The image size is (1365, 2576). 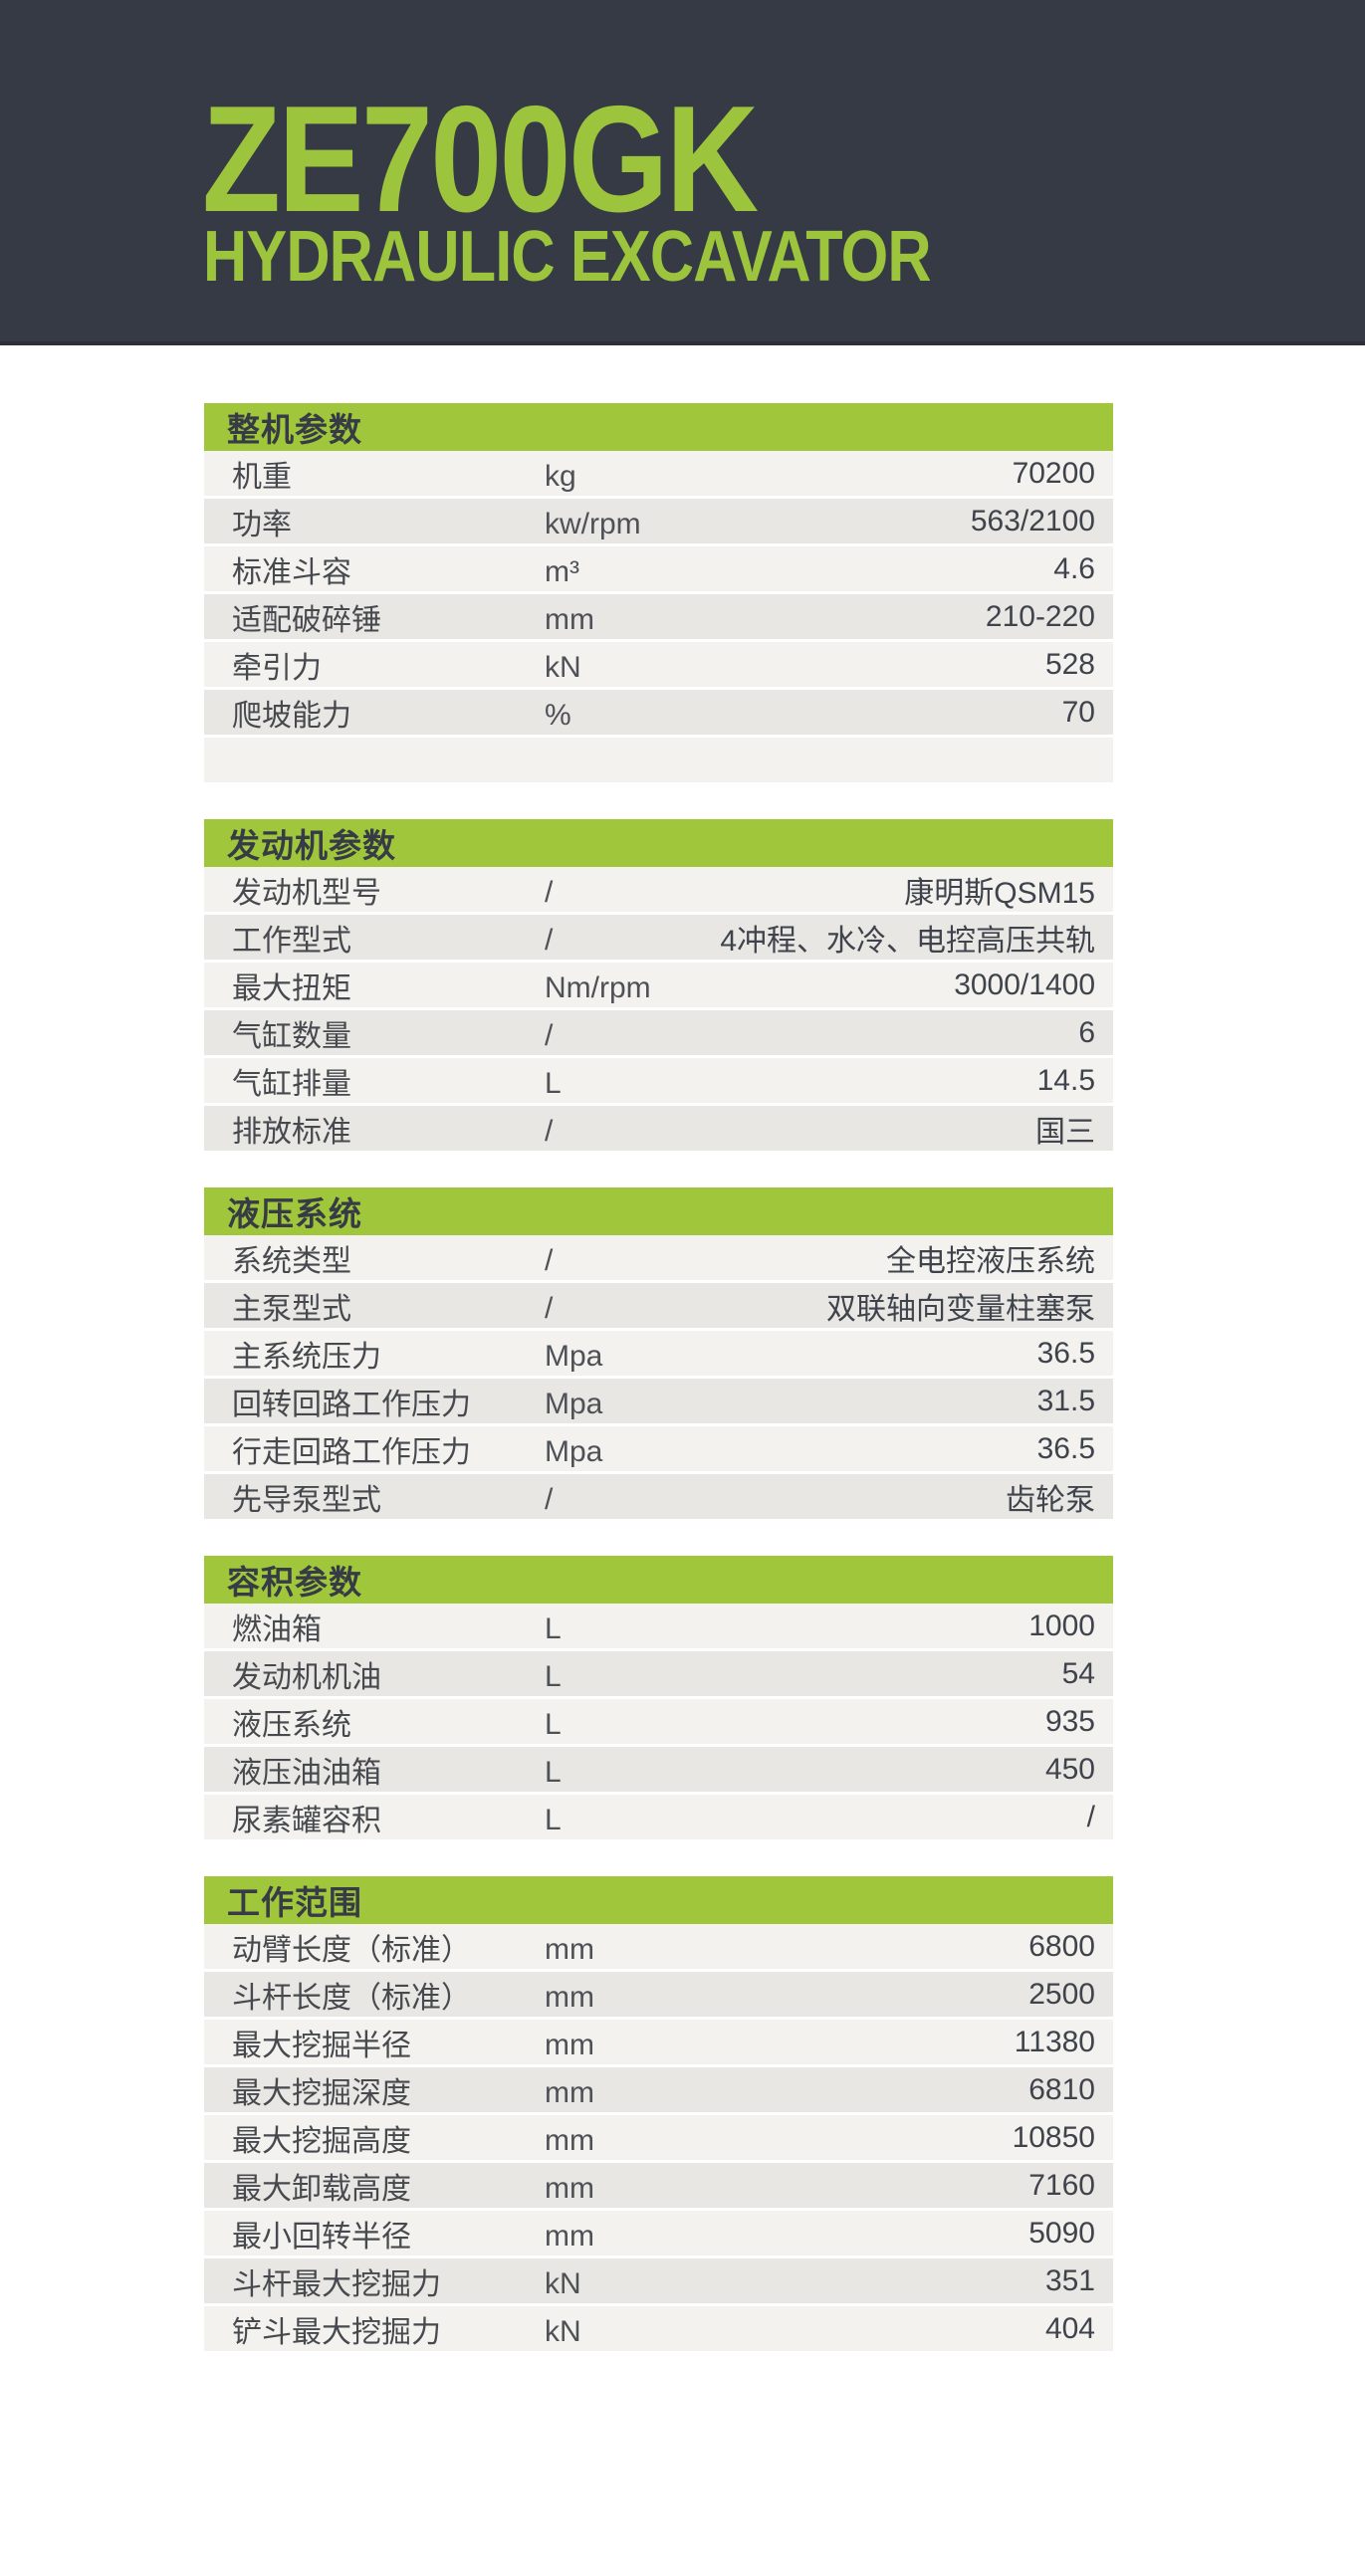 What do you see at coordinates (291, 716) in the screenshot?
I see `spec-label: 爬坡能力` at bounding box center [291, 716].